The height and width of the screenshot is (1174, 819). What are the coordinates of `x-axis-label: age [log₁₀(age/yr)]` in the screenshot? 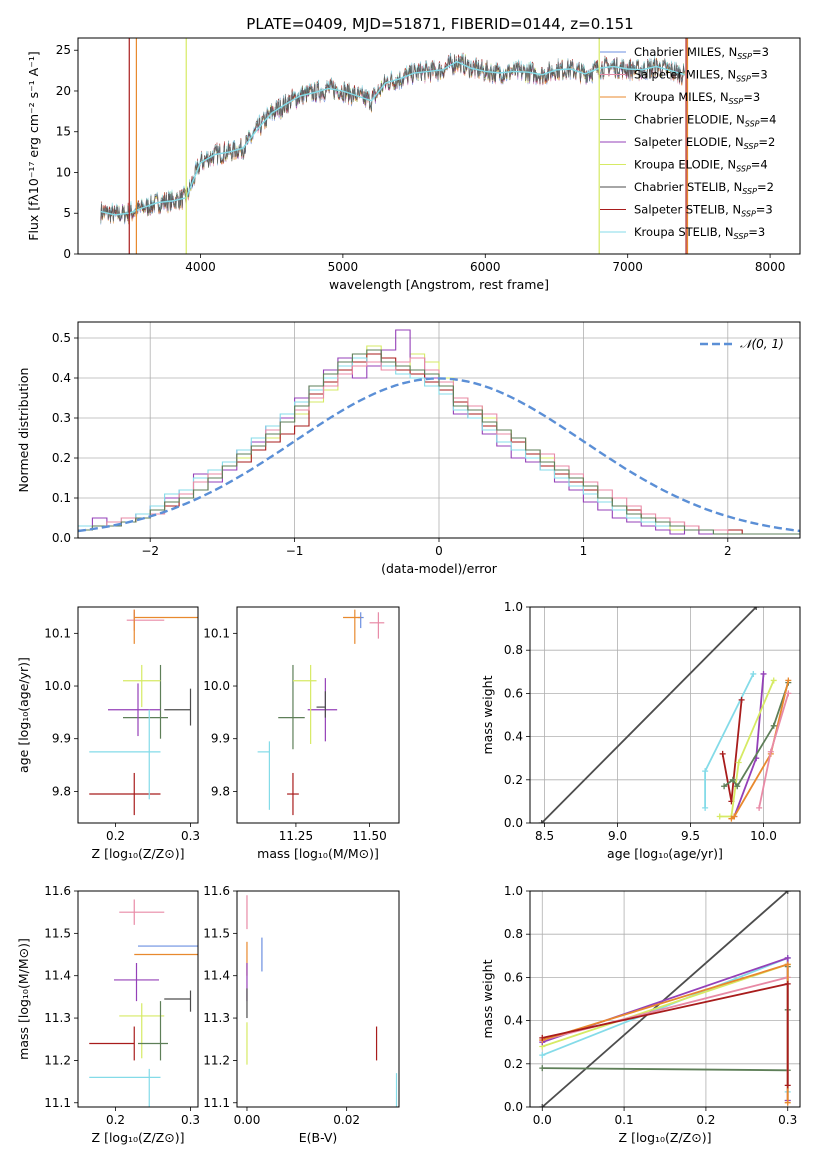 It's located at (665, 853).